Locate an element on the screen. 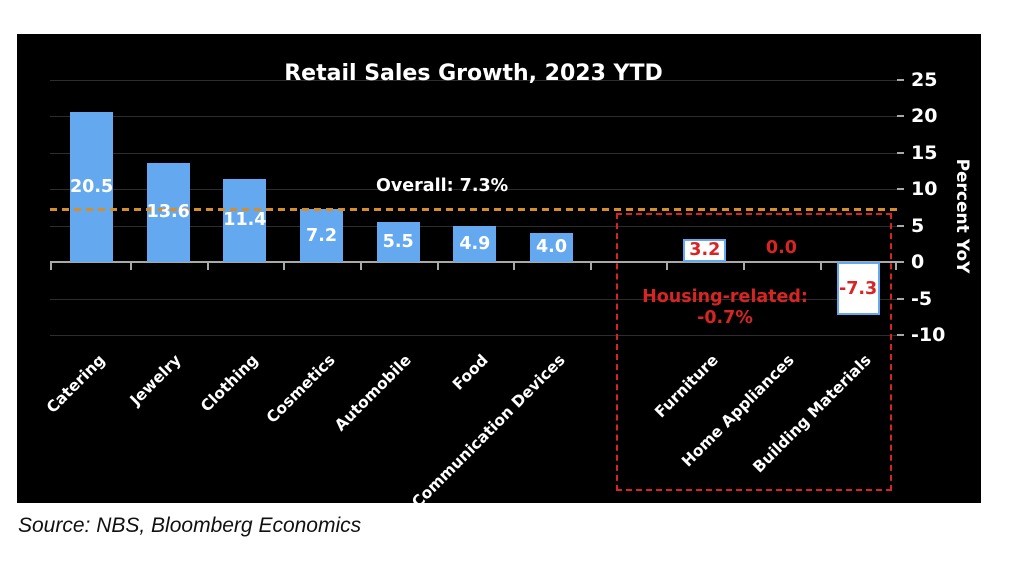 Image resolution: width=1024 pixels, height=563 pixels. bar-jewelry is located at coordinates (168, 212).